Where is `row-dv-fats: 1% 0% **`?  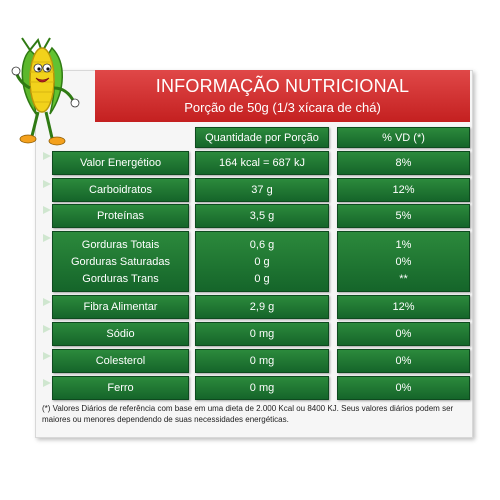
row-dv-fats: 1% 0% ** is located at coordinates (403, 261).